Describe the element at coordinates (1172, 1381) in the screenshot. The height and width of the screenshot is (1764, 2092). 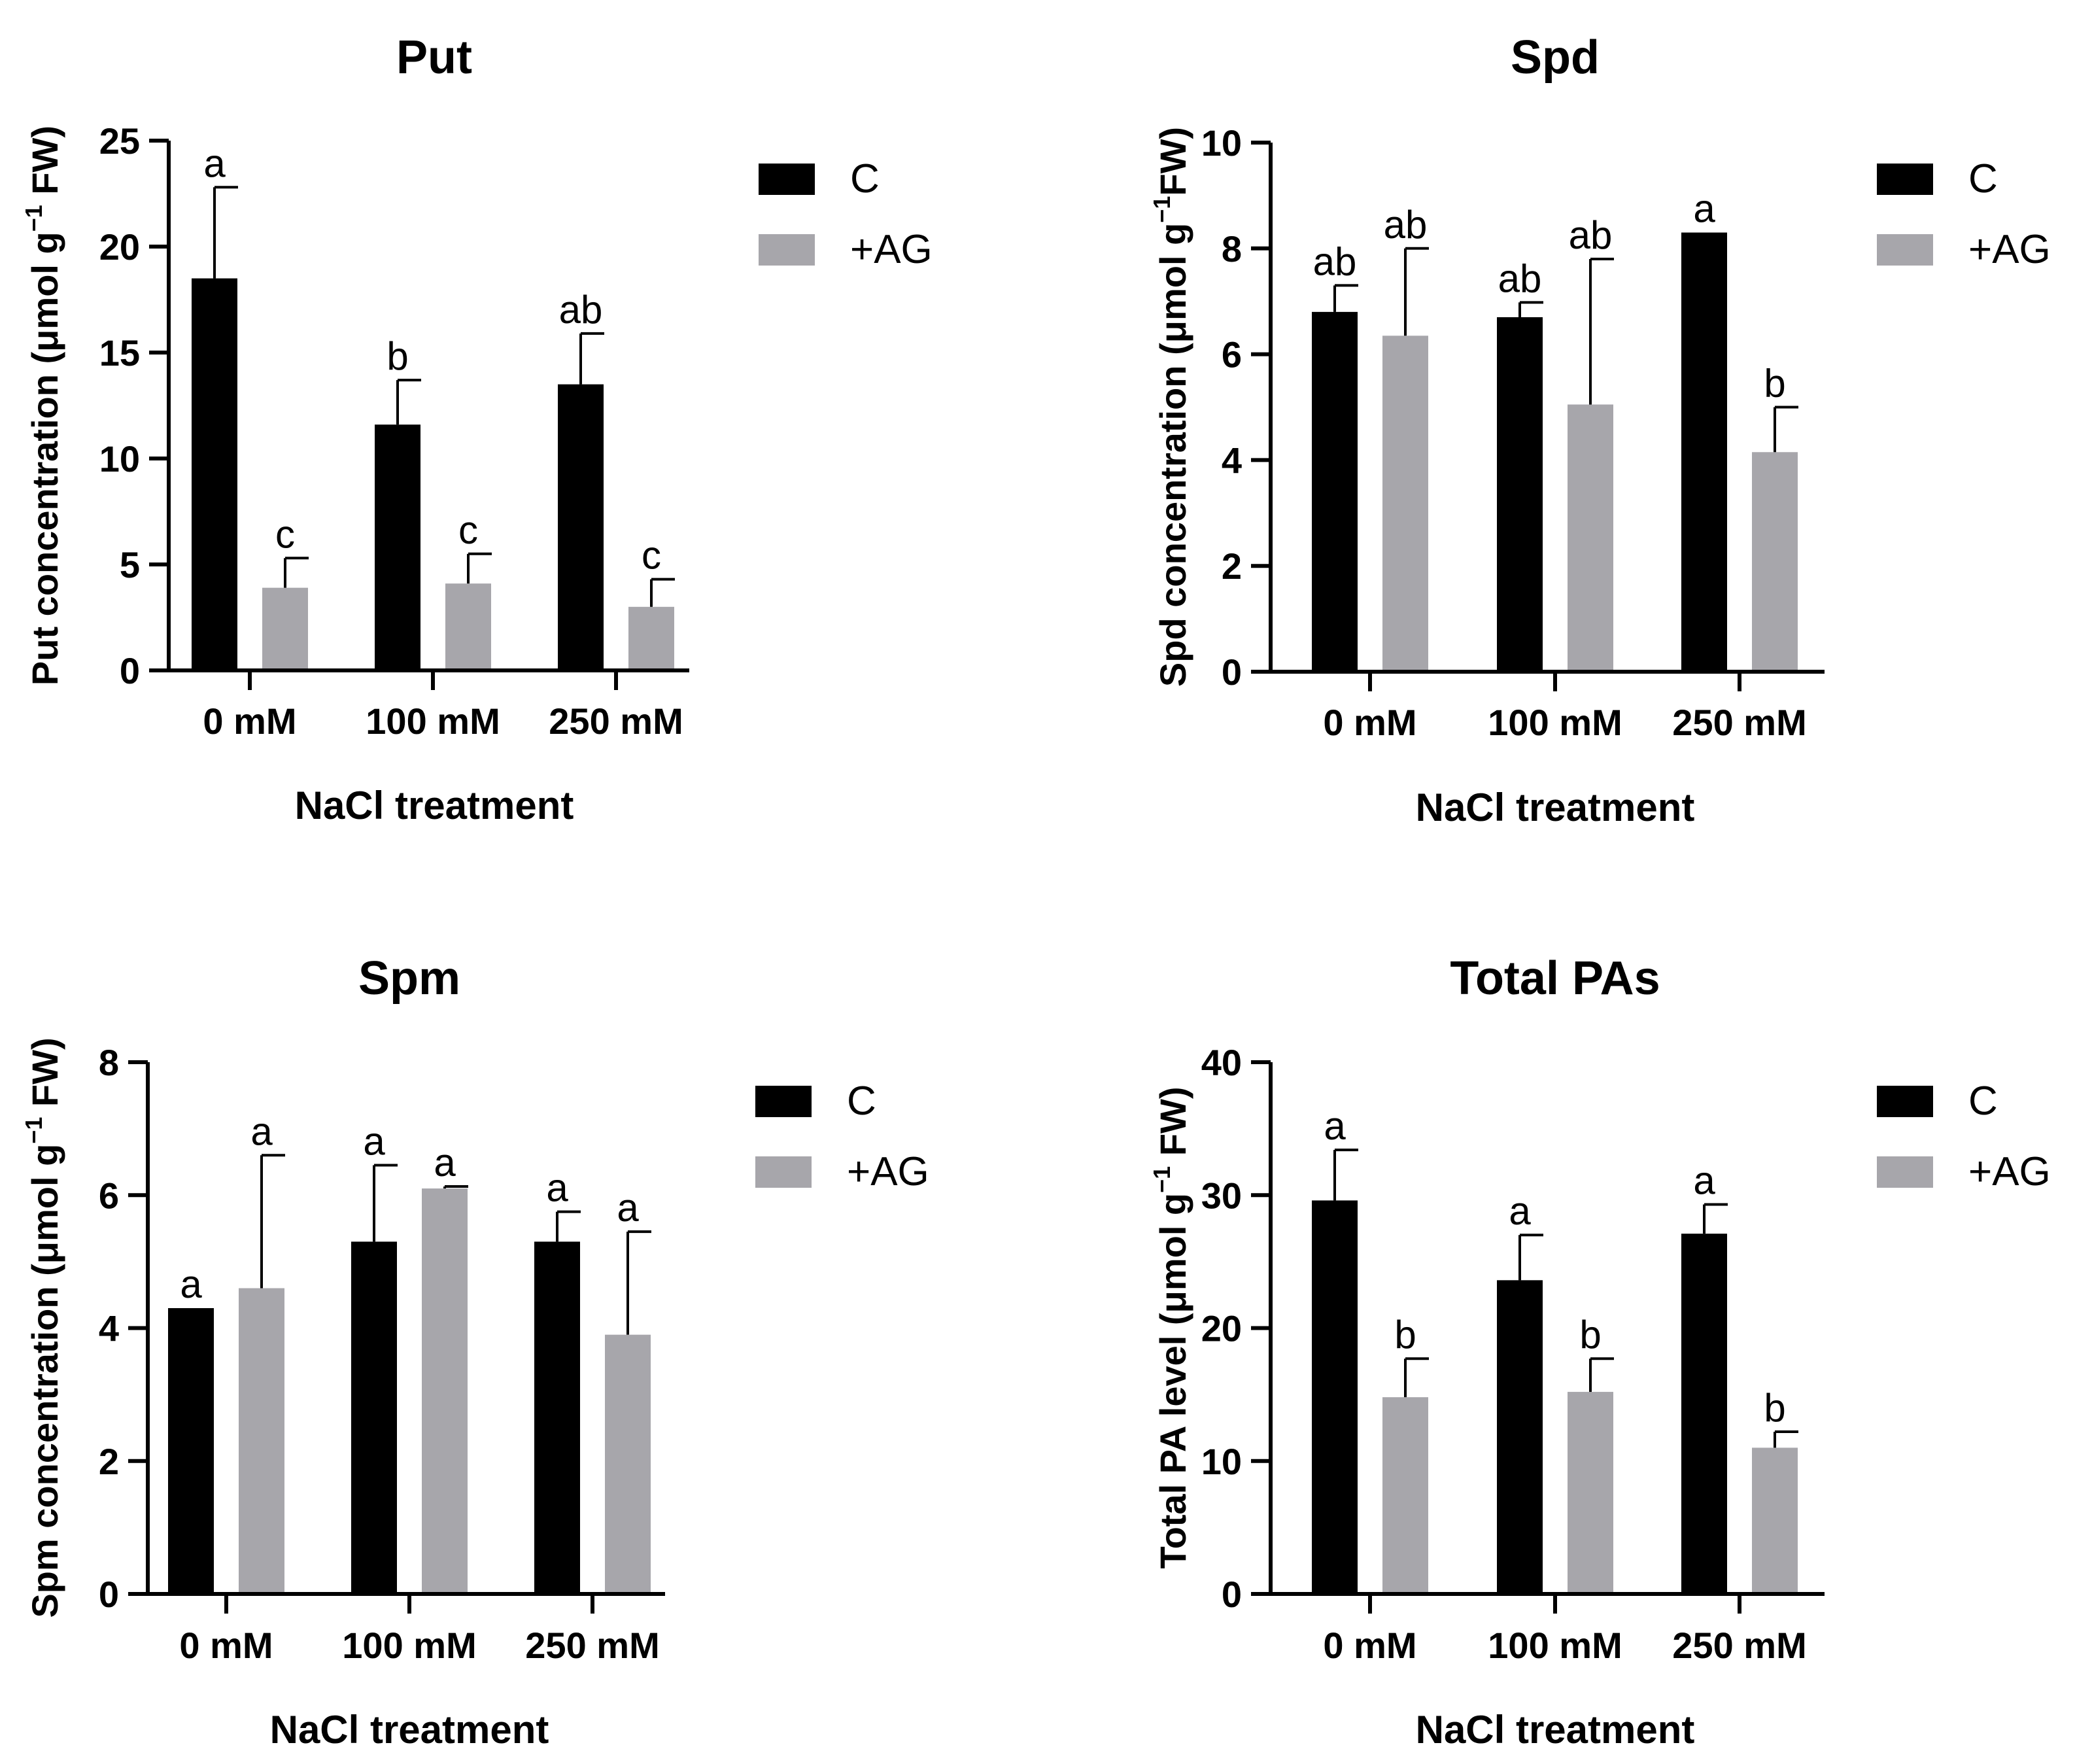
I see `y-axis-label-text: Total PA level (μmol g` at that location.